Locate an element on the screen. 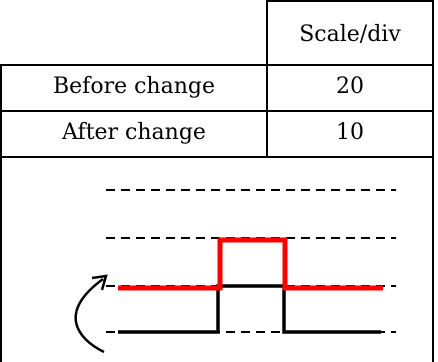 This screenshot has height=362, width=438. table-border-top is located at coordinates (350, 1).